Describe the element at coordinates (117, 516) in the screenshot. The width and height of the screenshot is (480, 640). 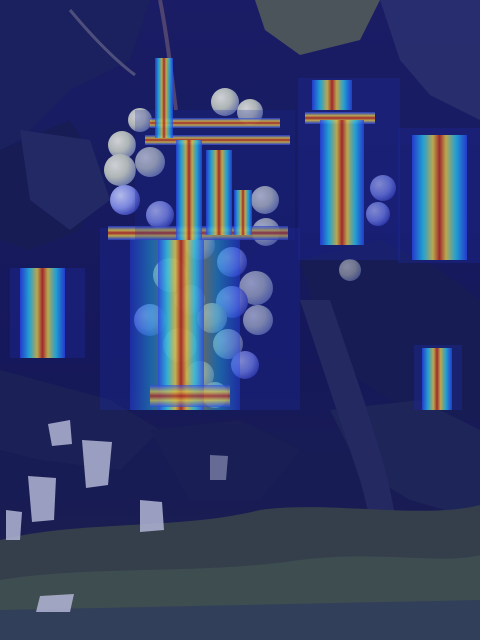
I see `grape-bags` at that location.